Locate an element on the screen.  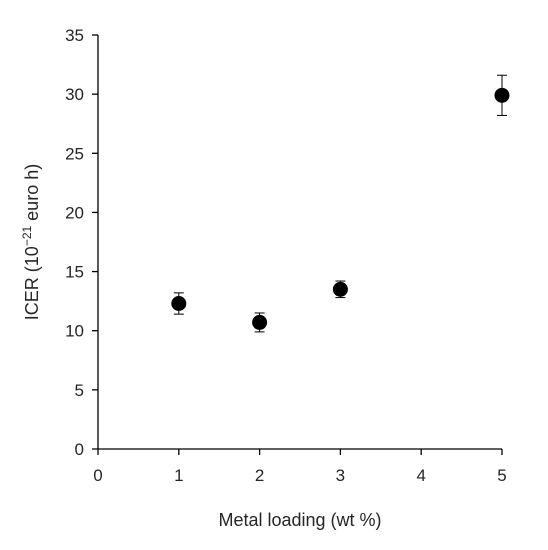
y-axis-label: ICER (10−21 euro h) is located at coordinates (31, 242).